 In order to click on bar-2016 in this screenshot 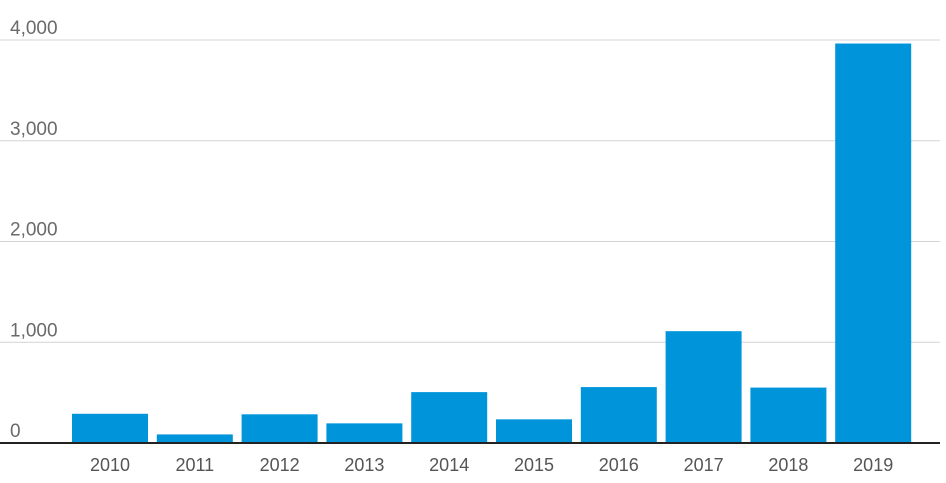, I will do `click(618, 415)`.